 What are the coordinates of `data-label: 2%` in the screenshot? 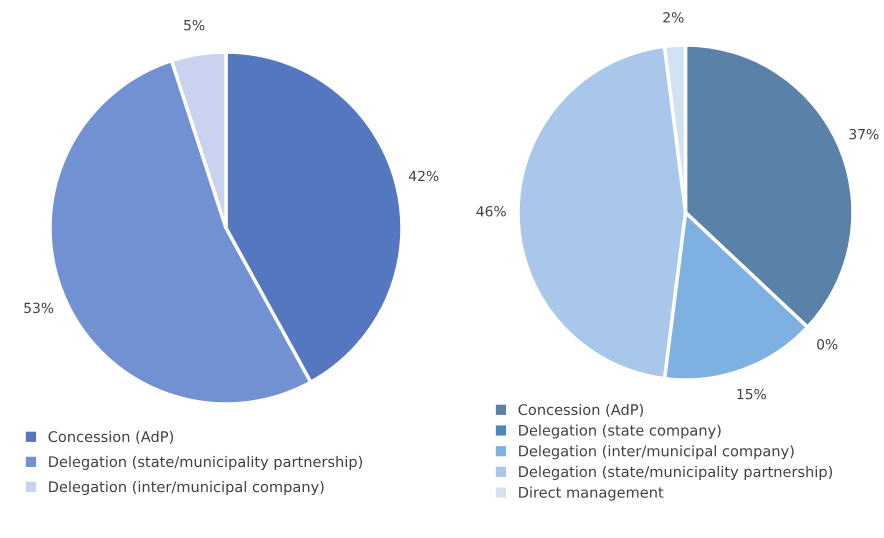 It's located at (673, 17).